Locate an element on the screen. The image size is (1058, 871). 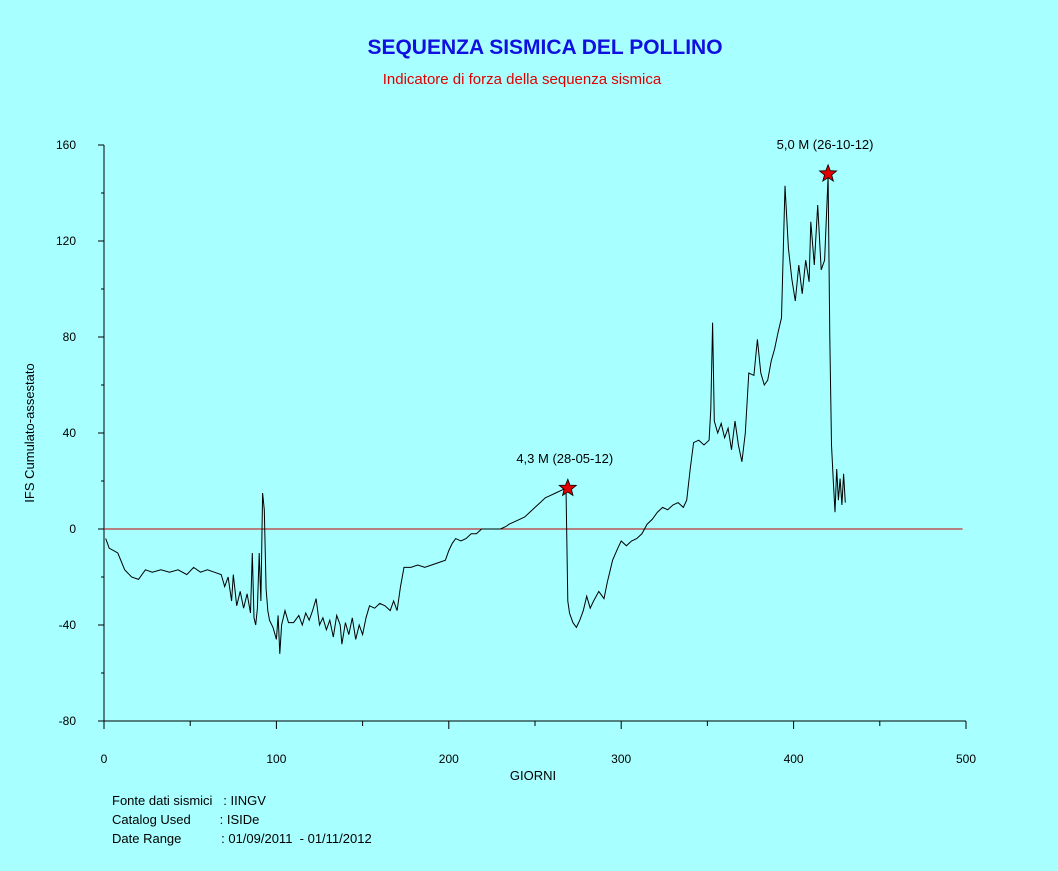
annotation-group: 4,3 M (28-05-12) 5,0 M (26-10-12) is located at coordinates (695, 317).